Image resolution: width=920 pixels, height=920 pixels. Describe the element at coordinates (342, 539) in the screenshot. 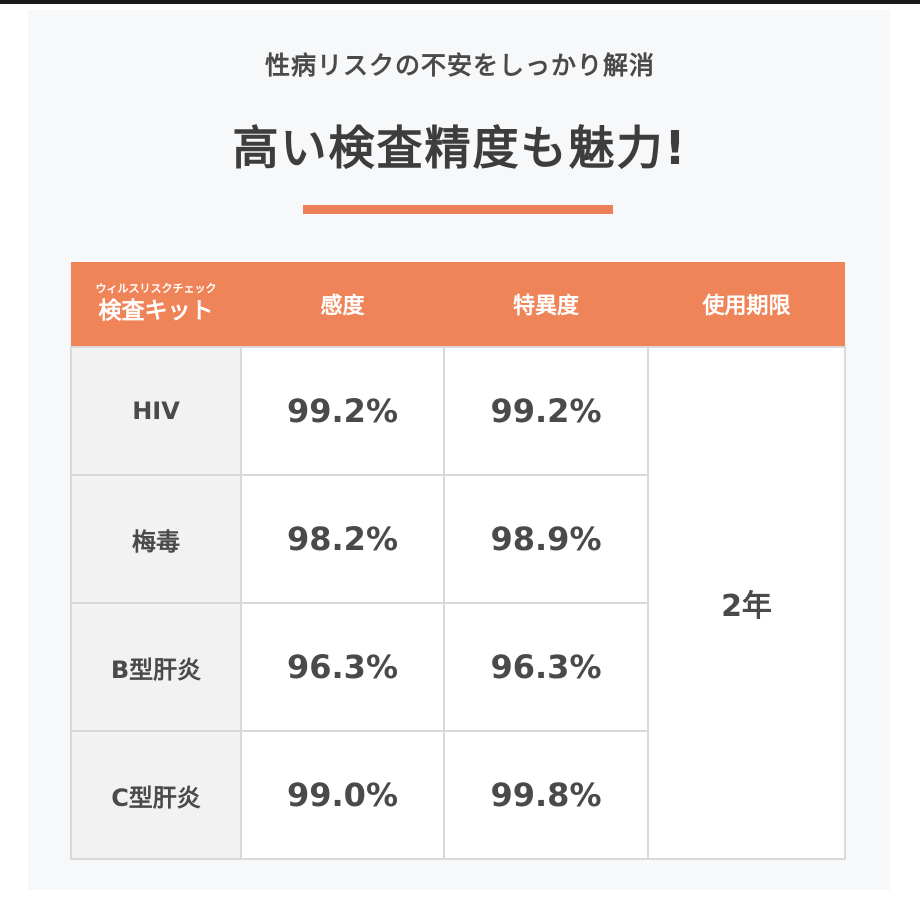

I see `sensitivity-cell: 98.2%` at that location.